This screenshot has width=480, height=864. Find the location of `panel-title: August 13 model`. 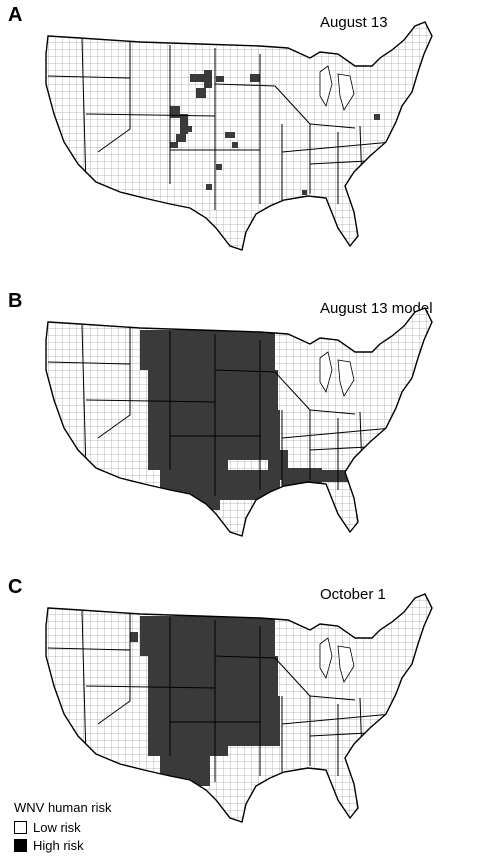

panel-title: August 13 model is located at coordinates (376, 308).